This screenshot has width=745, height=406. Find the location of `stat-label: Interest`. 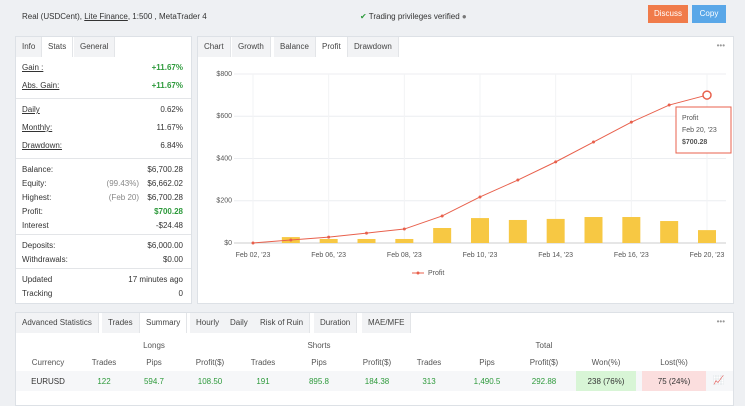

stat-label: Interest is located at coordinates (35, 225).